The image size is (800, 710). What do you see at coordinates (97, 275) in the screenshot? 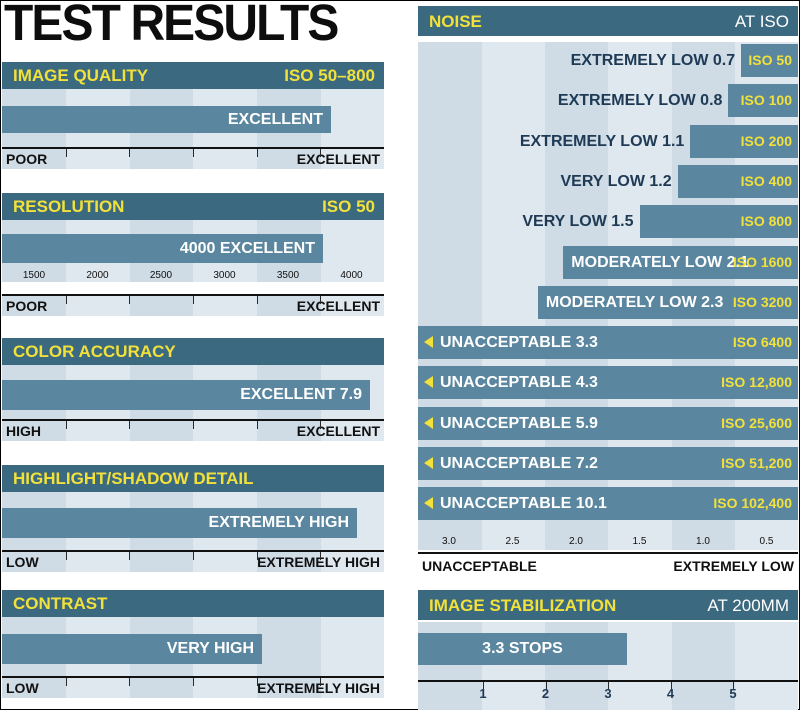
I see `resolution-tick-label: 2000` at bounding box center [97, 275].